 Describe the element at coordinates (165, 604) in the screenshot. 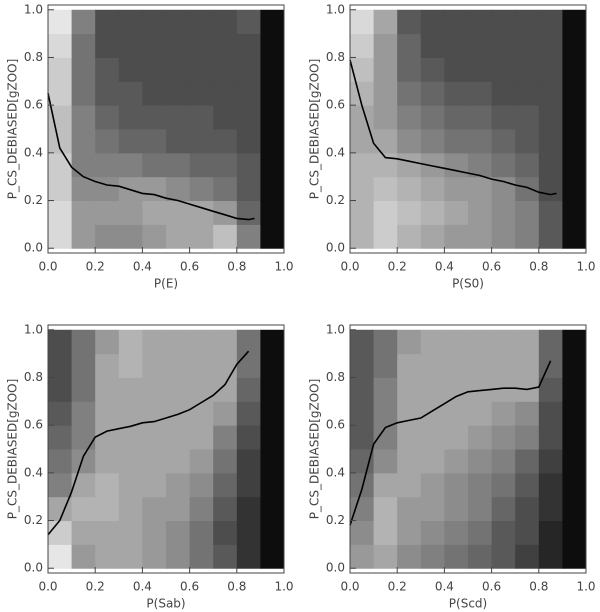

I see `x-axis-label: P(Sab)` at that location.